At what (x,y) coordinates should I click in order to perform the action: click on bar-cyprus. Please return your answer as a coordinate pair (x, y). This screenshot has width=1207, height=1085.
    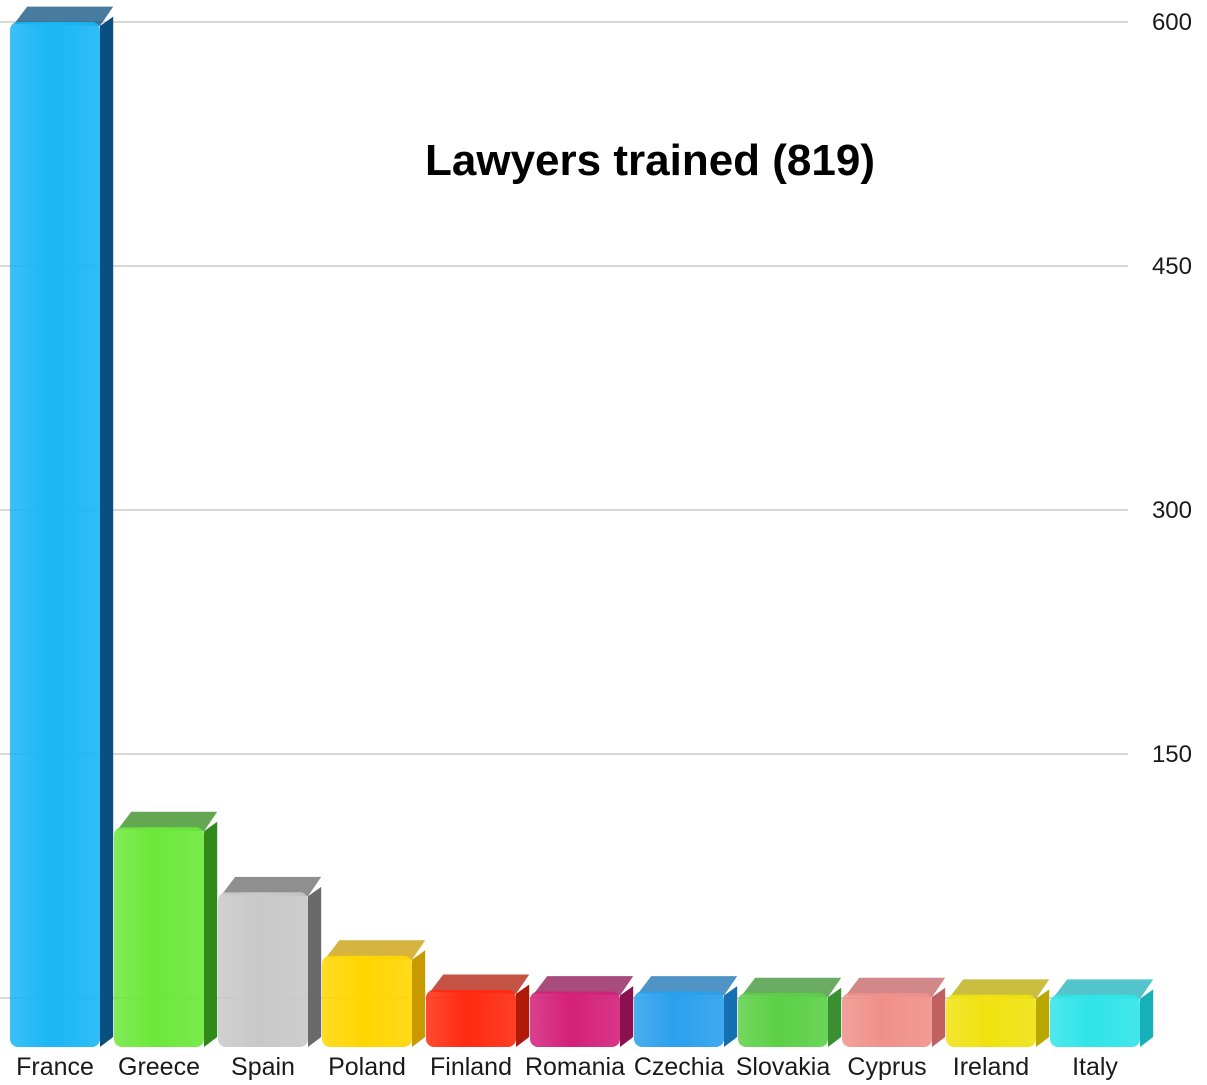
    Looking at the image, I should click on (894, 1012).